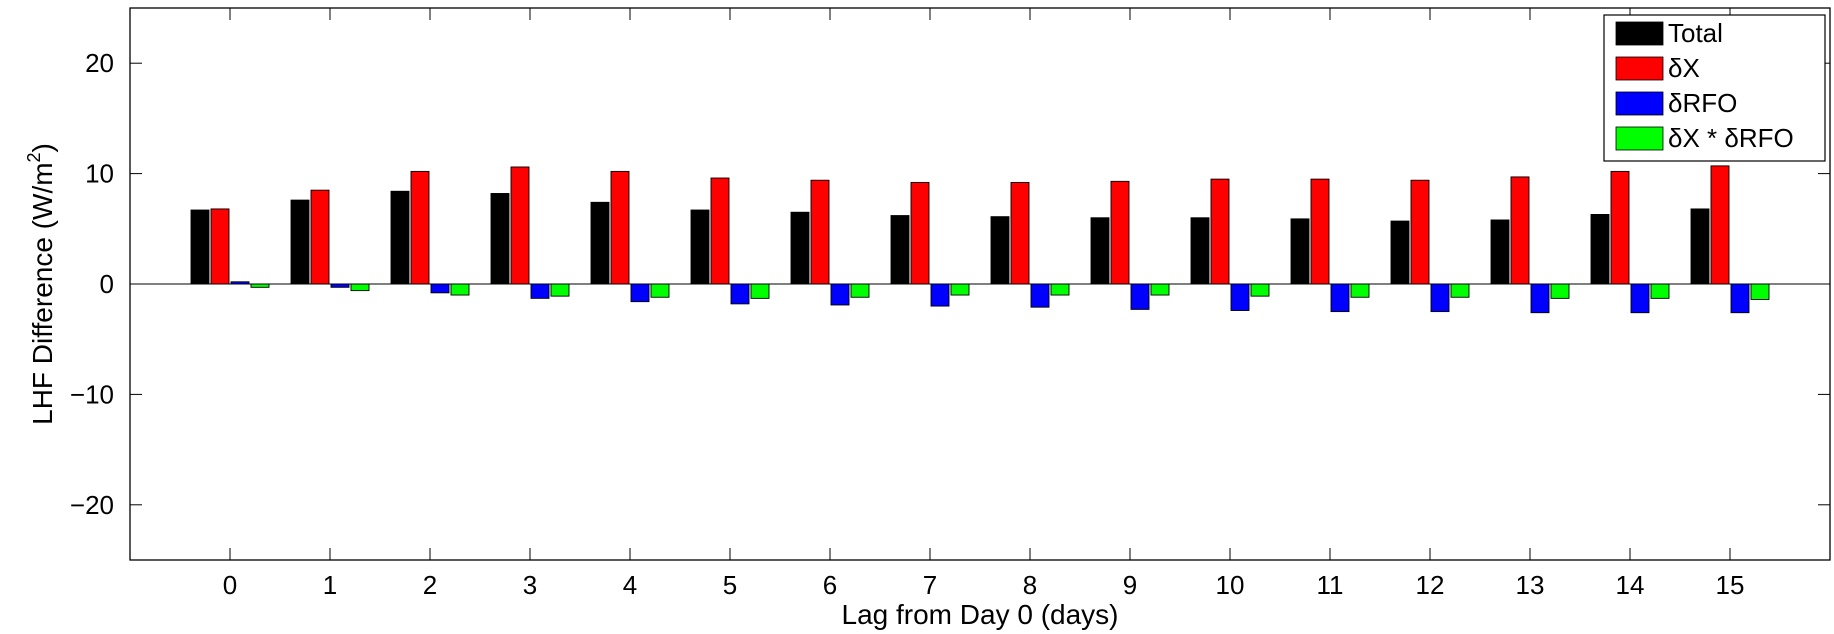  Describe the element at coordinates (1330, 585) in the screenshot. I see `x-tick-label: 11` at that location.